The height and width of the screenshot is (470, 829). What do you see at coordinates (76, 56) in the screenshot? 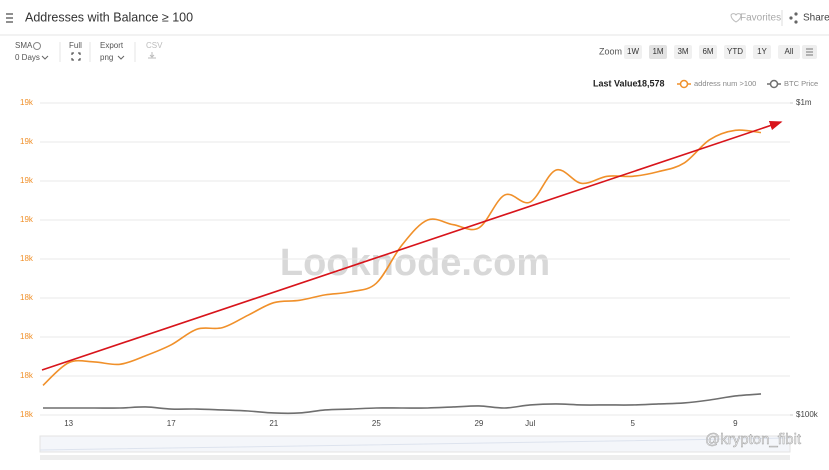
I see `fullscreen-icon` at bounding box center [76, 56].